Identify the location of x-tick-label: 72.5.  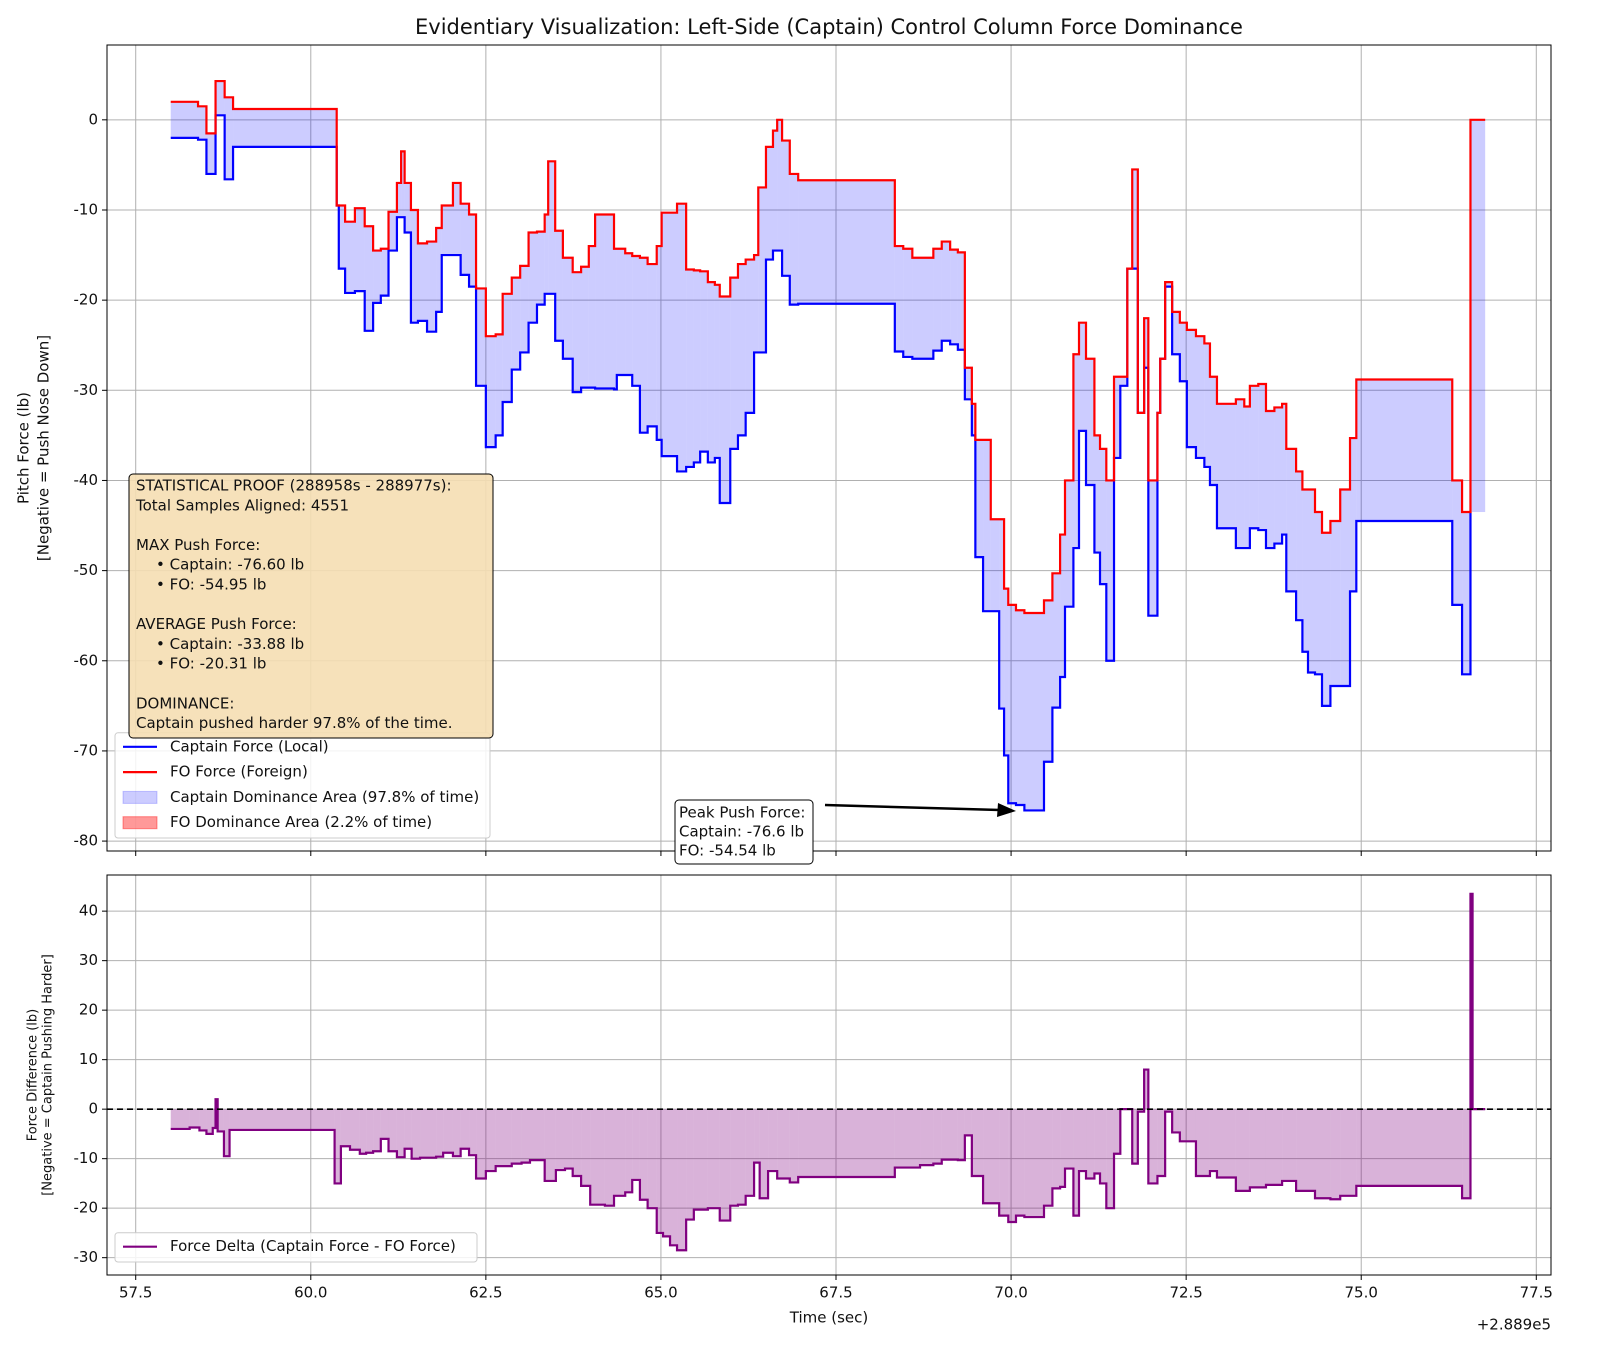
(1185, 1293).